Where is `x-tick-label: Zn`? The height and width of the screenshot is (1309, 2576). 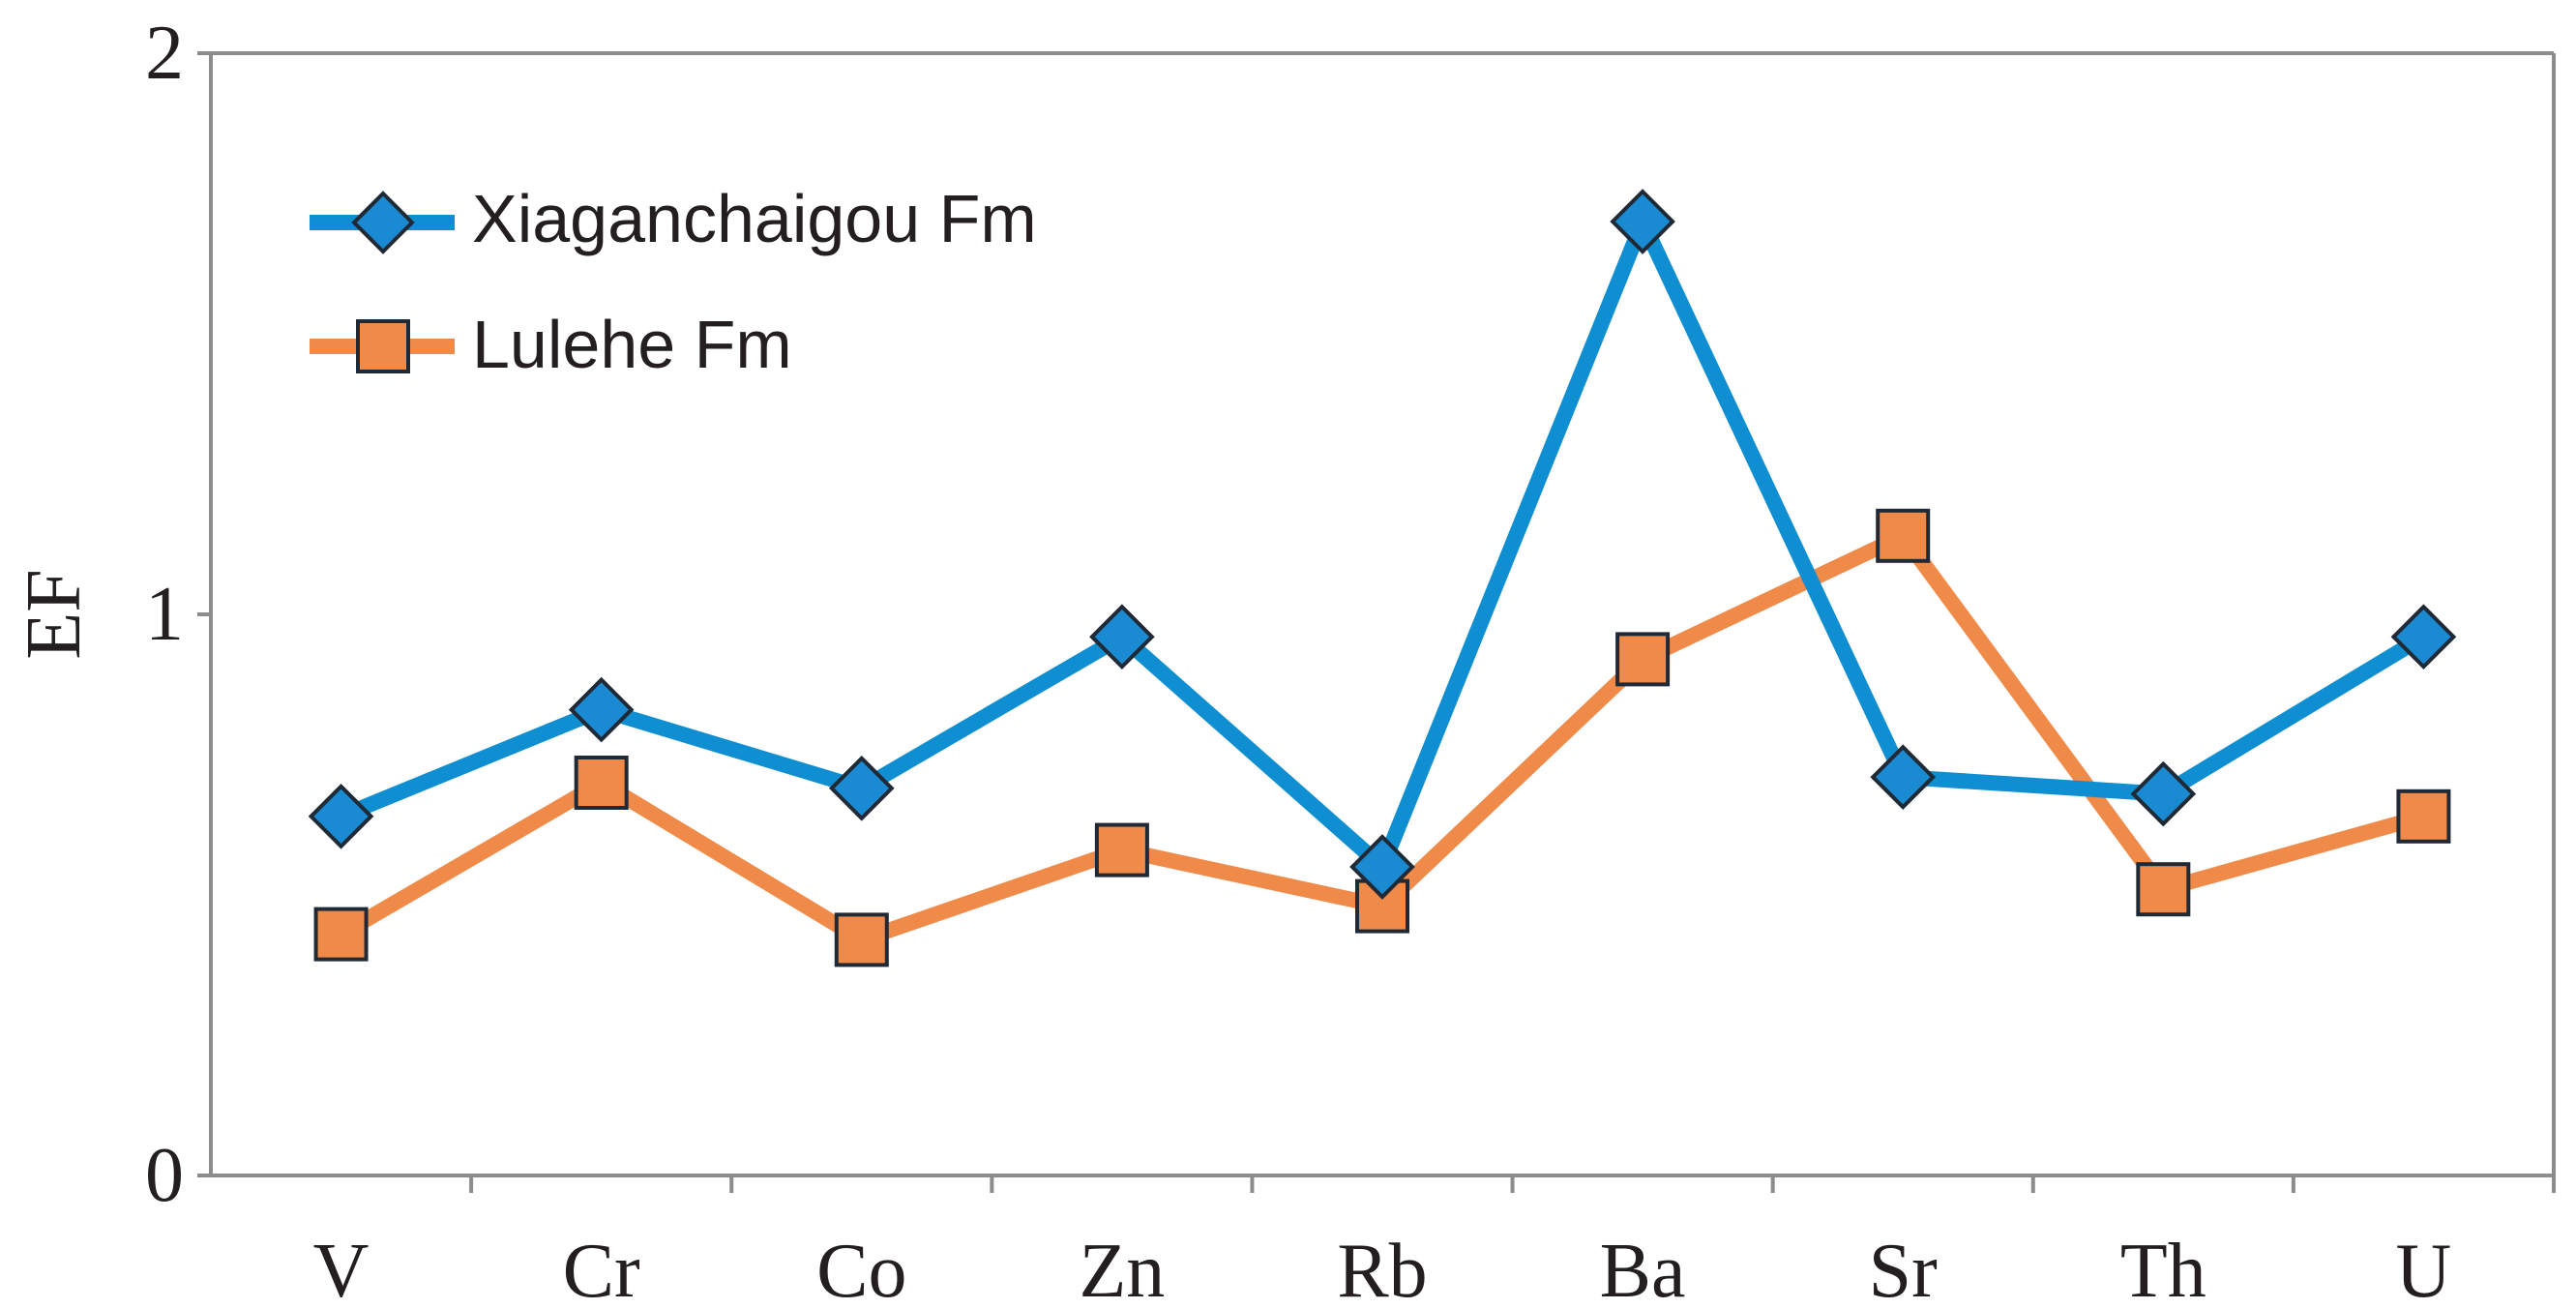
x-tick-label: Zn is located at coordinates (1122, 1269).